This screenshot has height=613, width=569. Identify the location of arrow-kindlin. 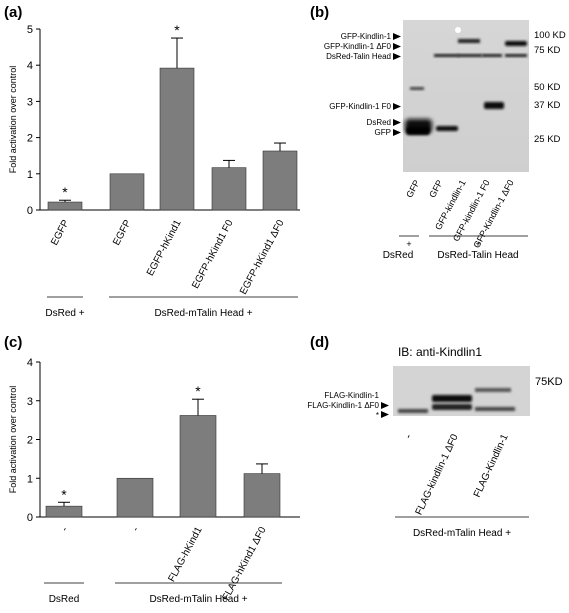
(397, 36).